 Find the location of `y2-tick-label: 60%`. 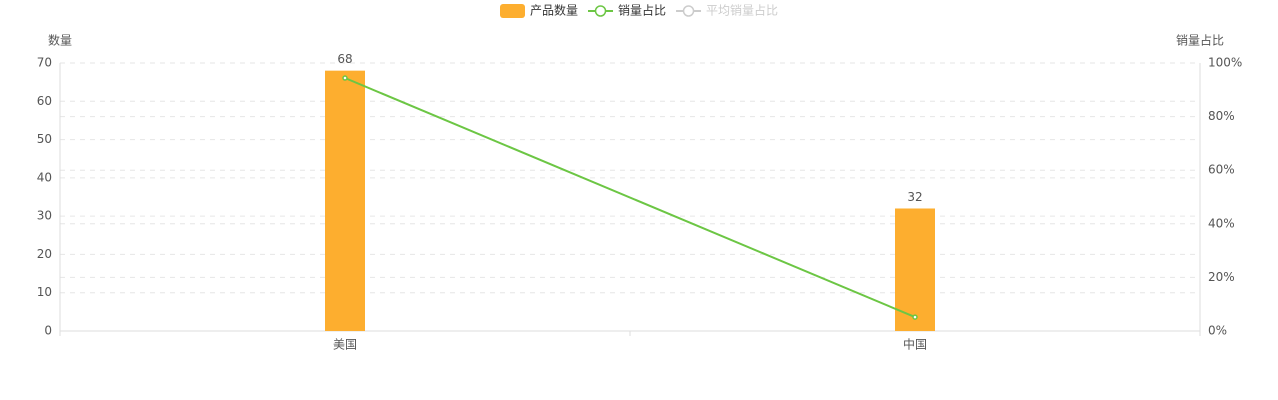

y2-tick-label: 60% is located at coordinates (1221, 170).